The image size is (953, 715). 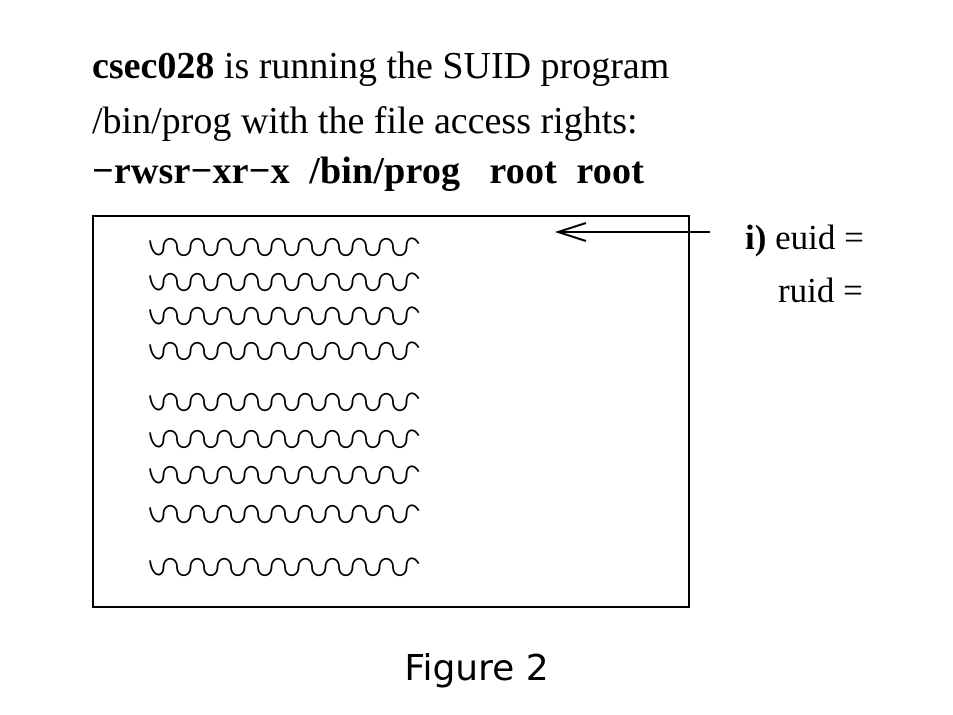 What do you see at coordinates (442, 66) in the screenshot?
I see `intro-line-1-text: is running the SUID program` at bounding box center [442, 66].